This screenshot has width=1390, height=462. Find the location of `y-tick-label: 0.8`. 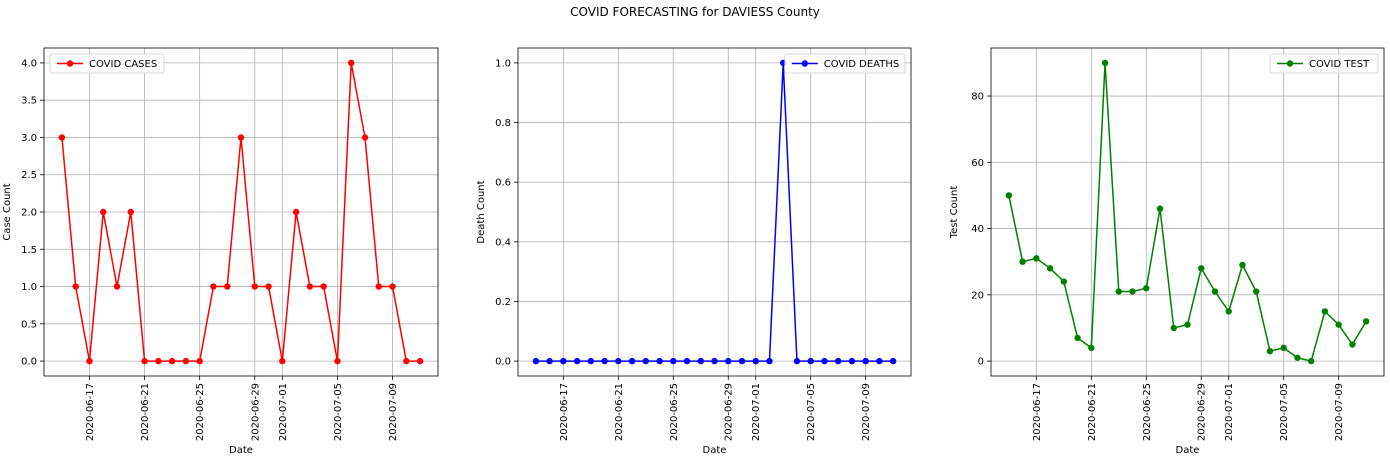

y-tick-label: 0.8 is located at coordinates (503, 123).